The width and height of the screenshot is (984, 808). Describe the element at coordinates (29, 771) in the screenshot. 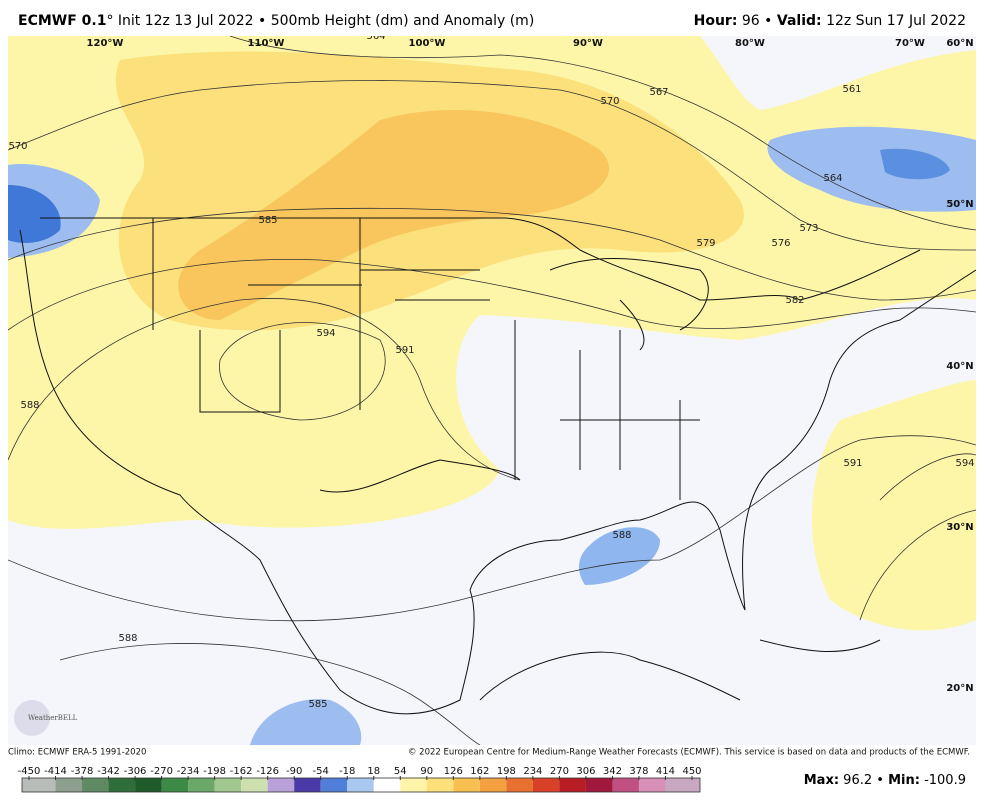

I see `colorbar-label: -450` at that location.